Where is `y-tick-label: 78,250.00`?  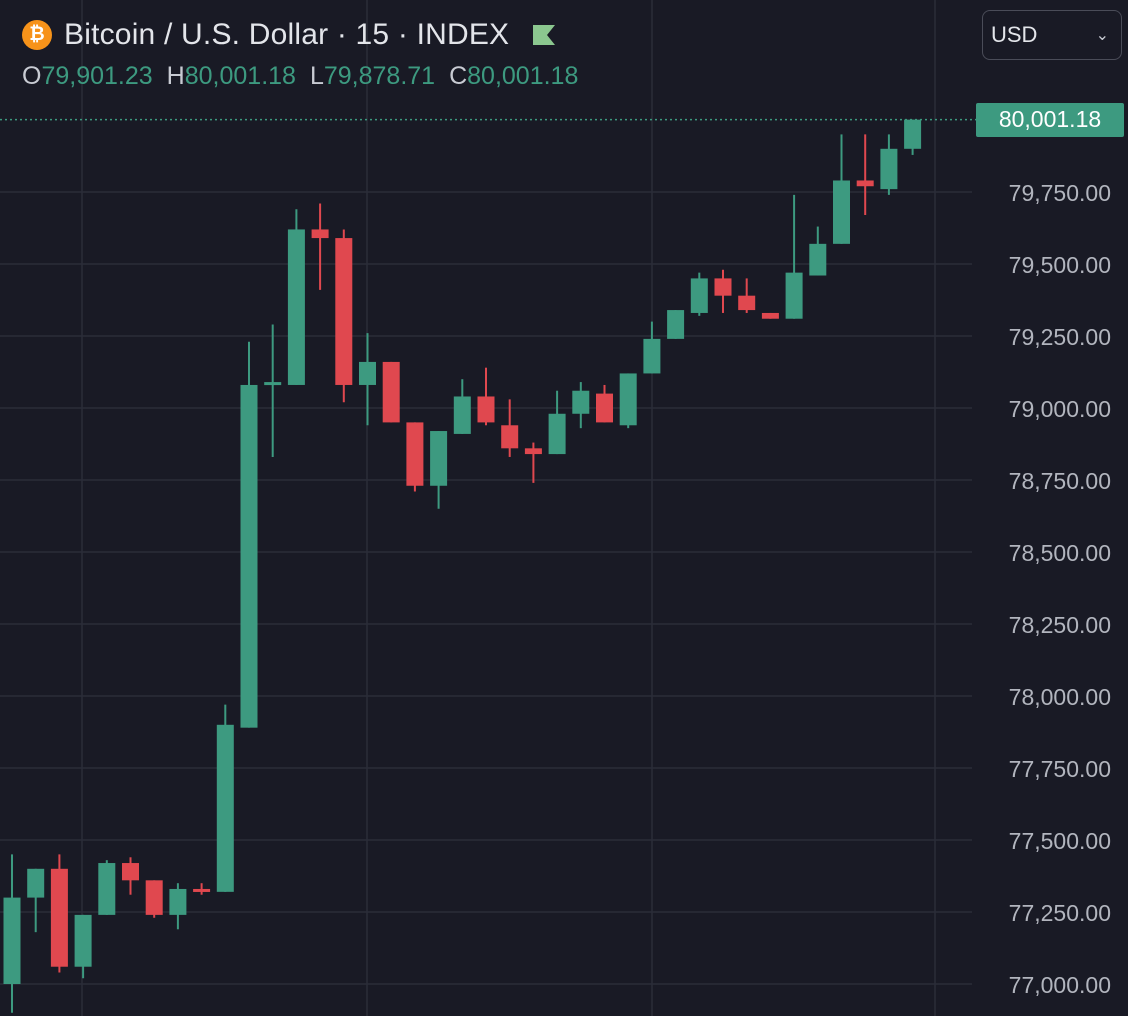
y-tick-label: 78,250.00 is located at coordinates (1060, 625).